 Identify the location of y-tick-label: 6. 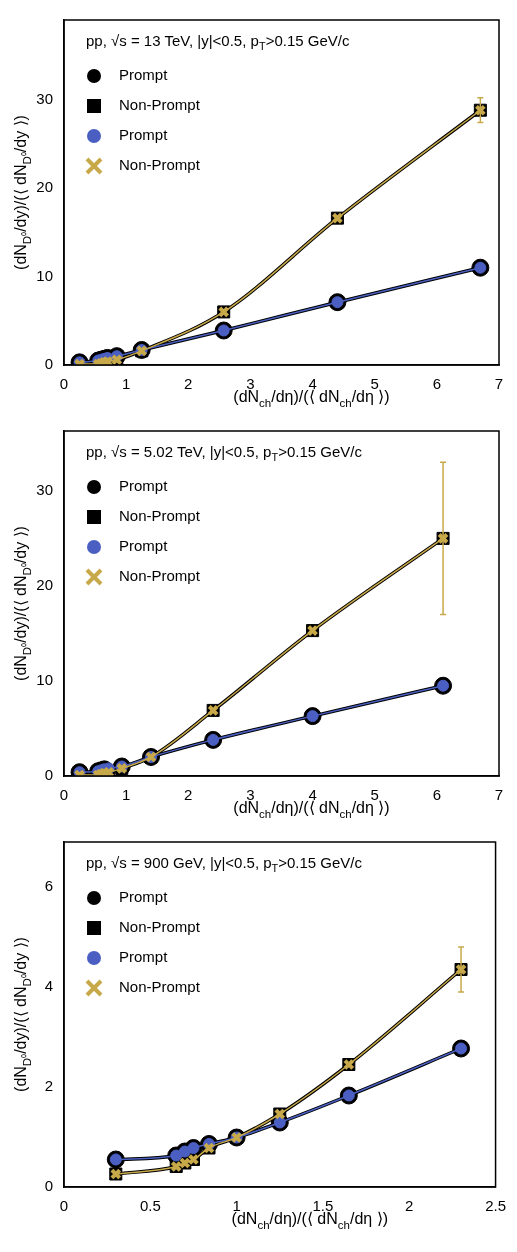
(48, 886).